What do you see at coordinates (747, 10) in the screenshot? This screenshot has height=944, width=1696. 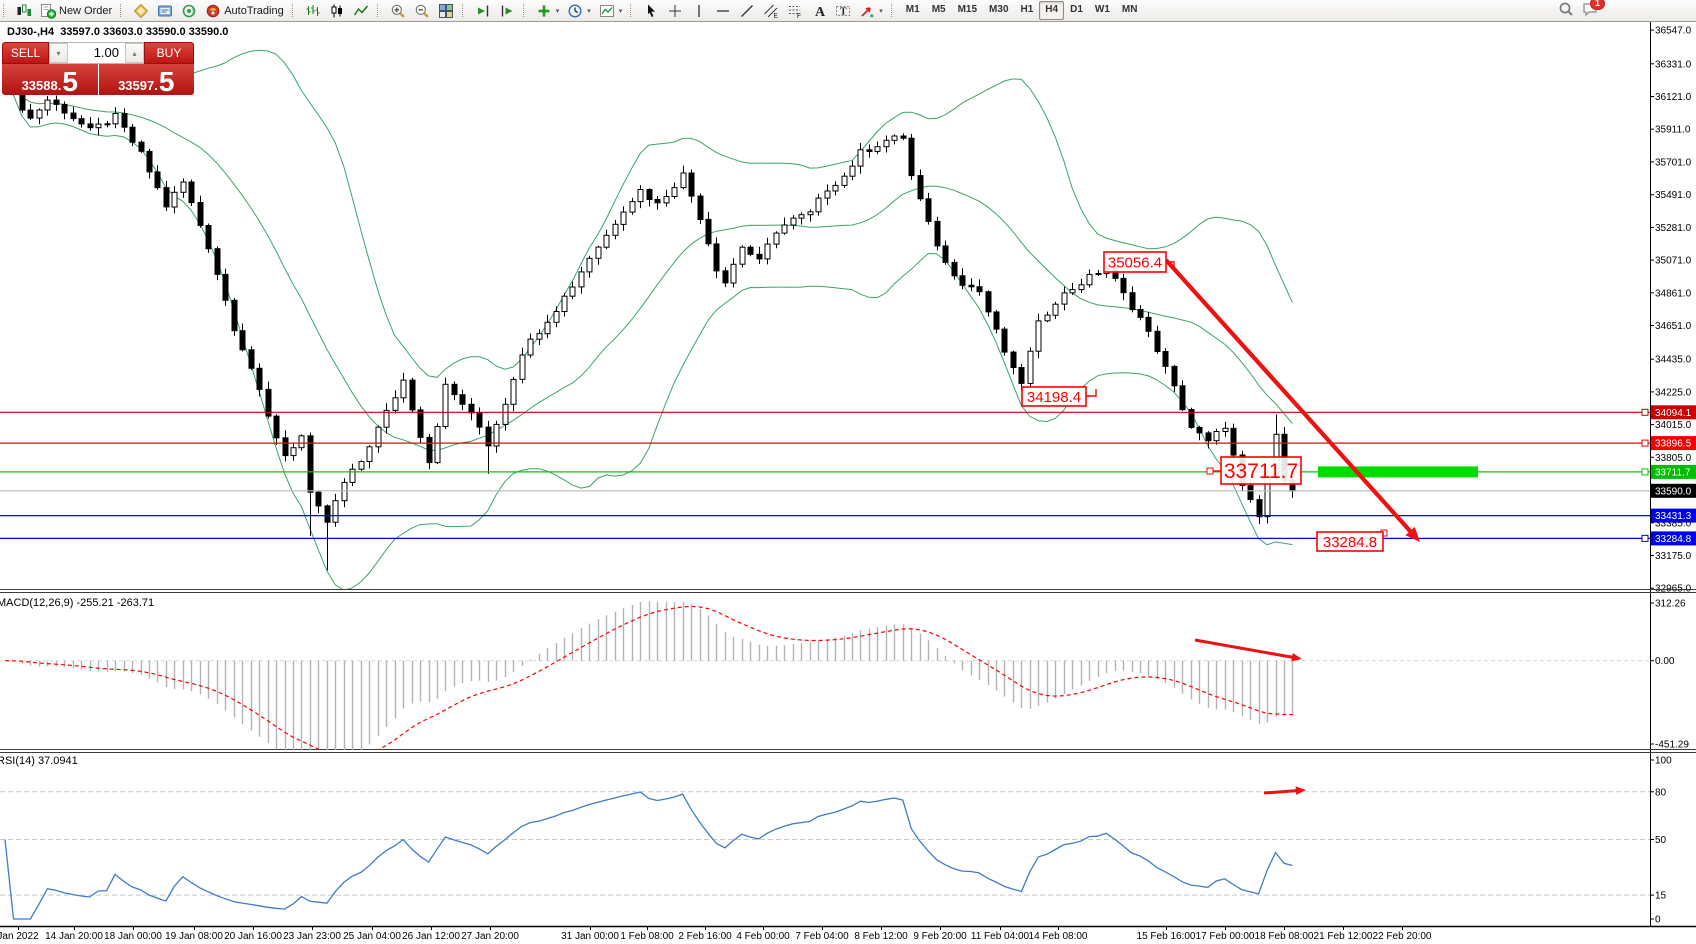 I see `trendline-button` at bounding box center [747, 10].